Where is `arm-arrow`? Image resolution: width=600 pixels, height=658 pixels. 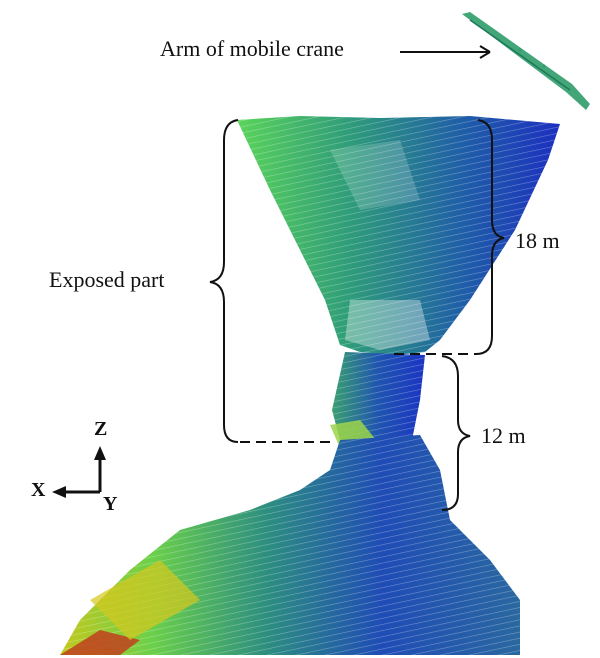 arm-arrow is located at coordinates (445, 52).